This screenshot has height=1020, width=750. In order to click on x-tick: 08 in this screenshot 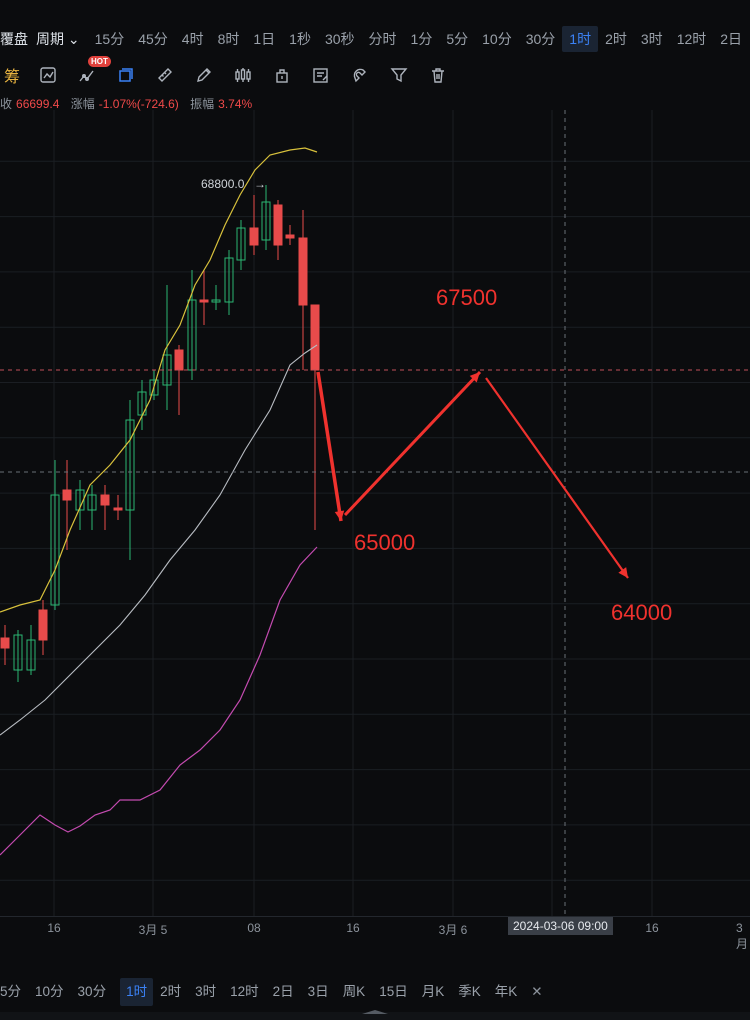, I will do `click(254, 928)`.